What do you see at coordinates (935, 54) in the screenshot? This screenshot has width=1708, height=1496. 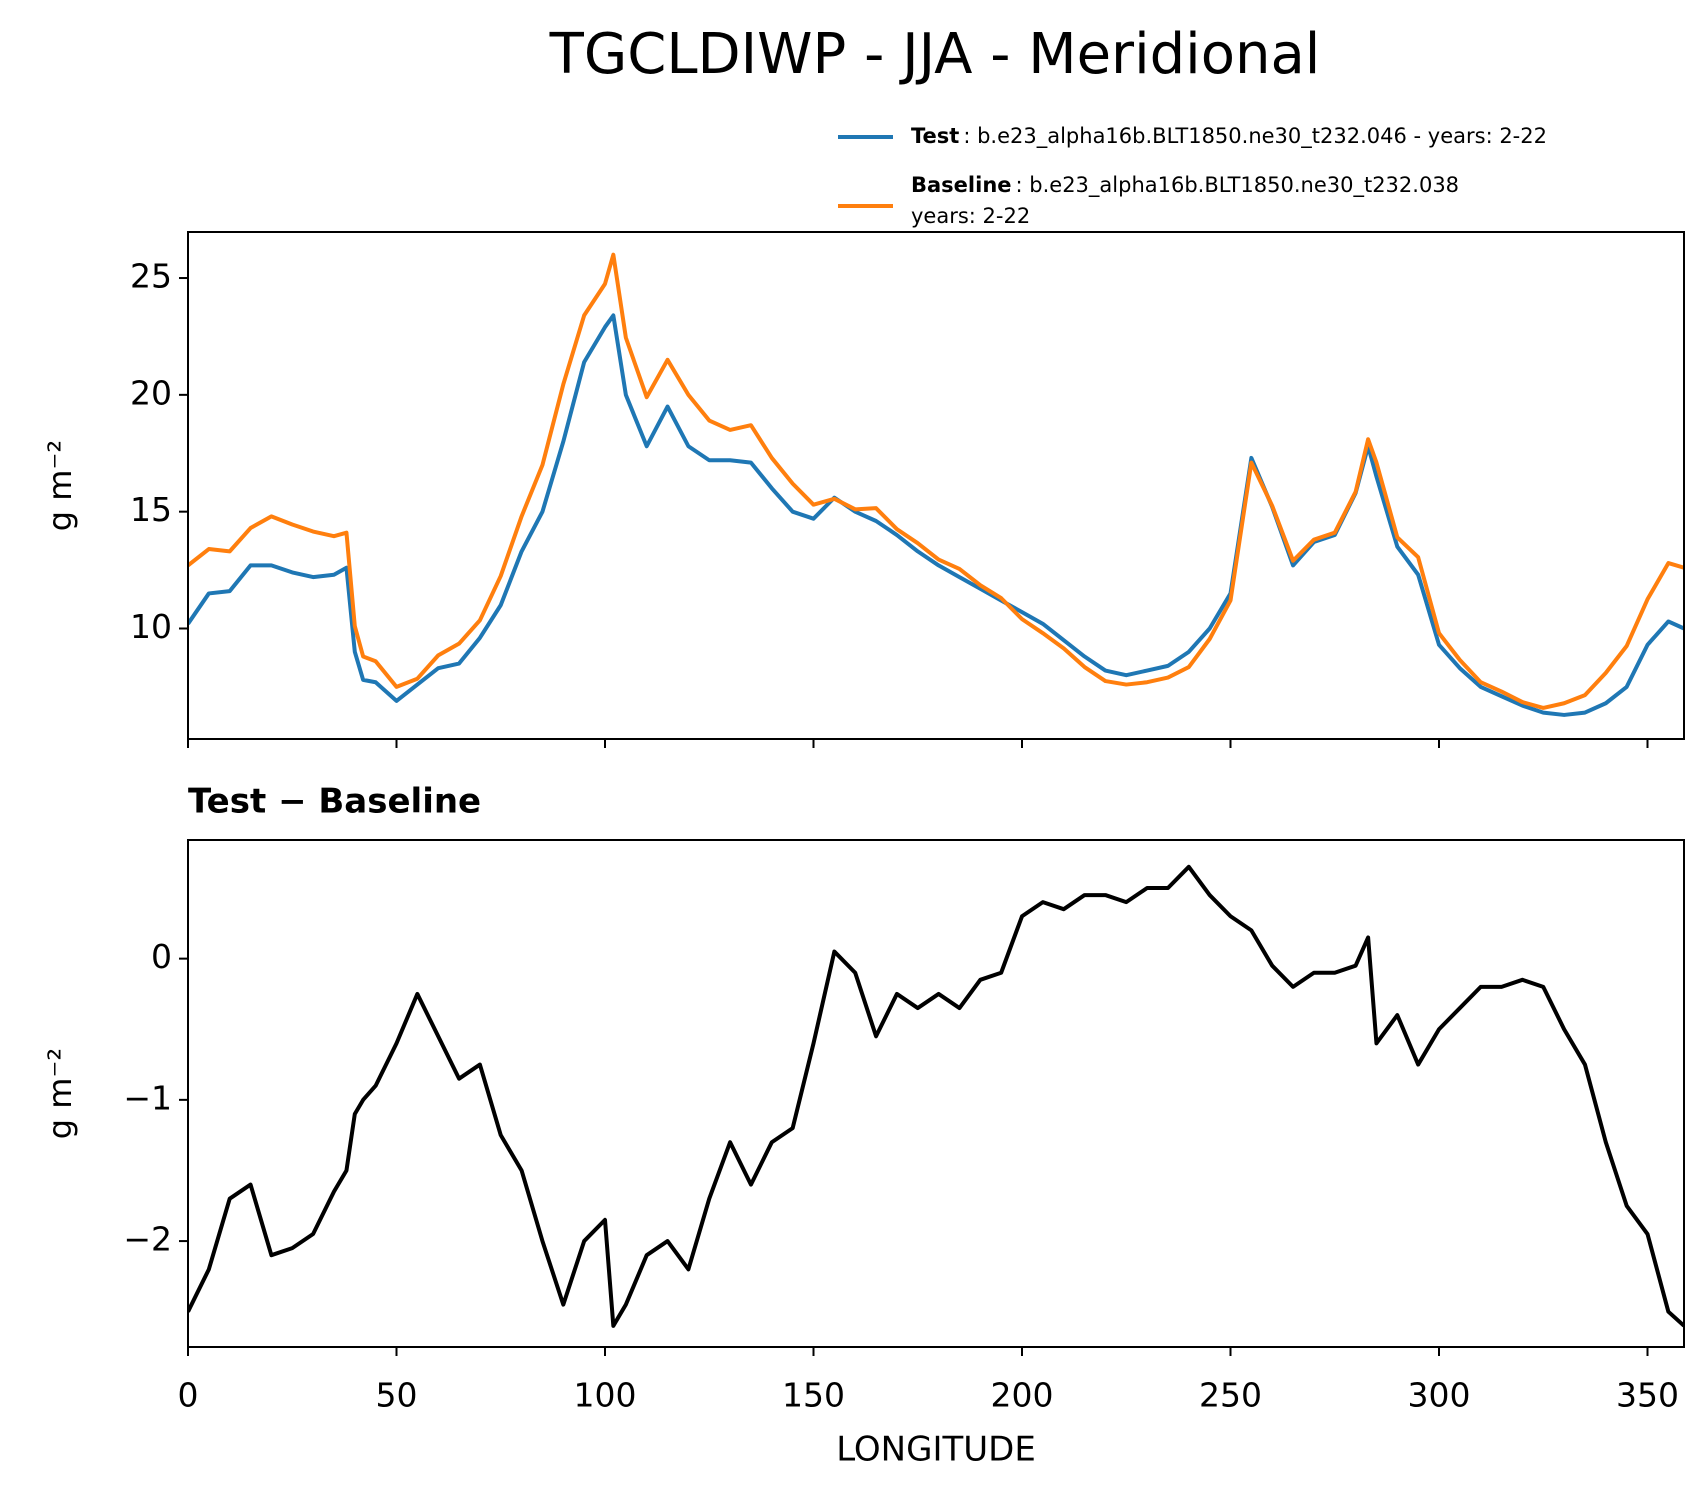 I see `chart-title: TGCLDIWP - JJA - Meridional` at bounding box center [935, 54].